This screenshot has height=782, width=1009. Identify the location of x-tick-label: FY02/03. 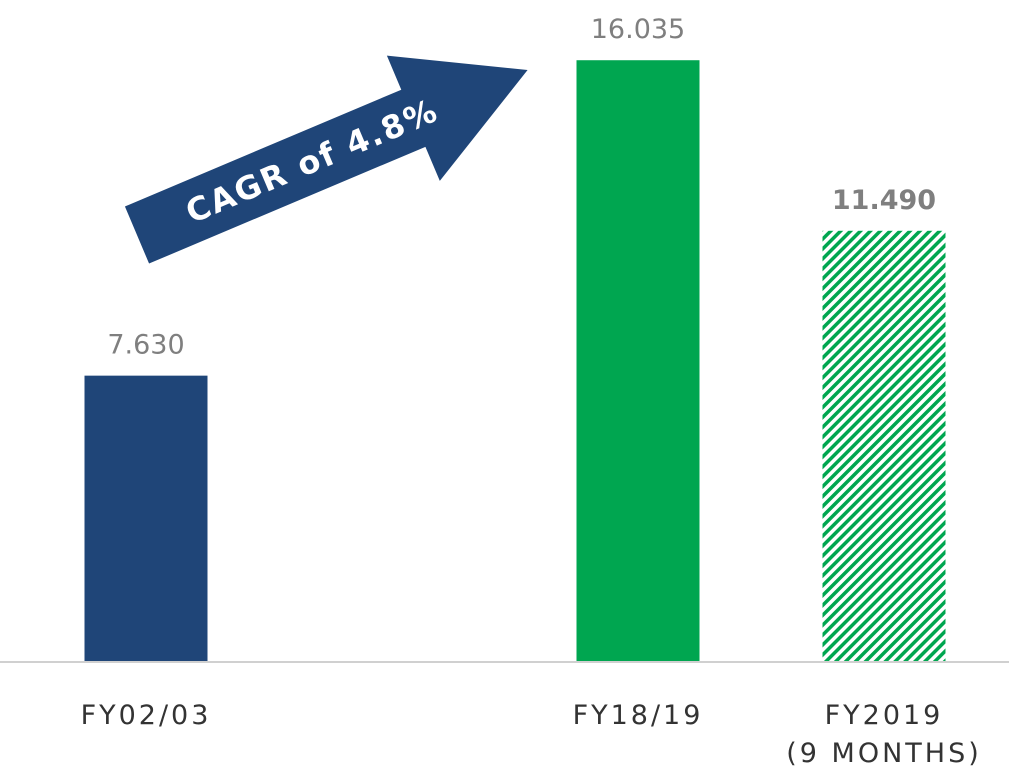
(146, 715).